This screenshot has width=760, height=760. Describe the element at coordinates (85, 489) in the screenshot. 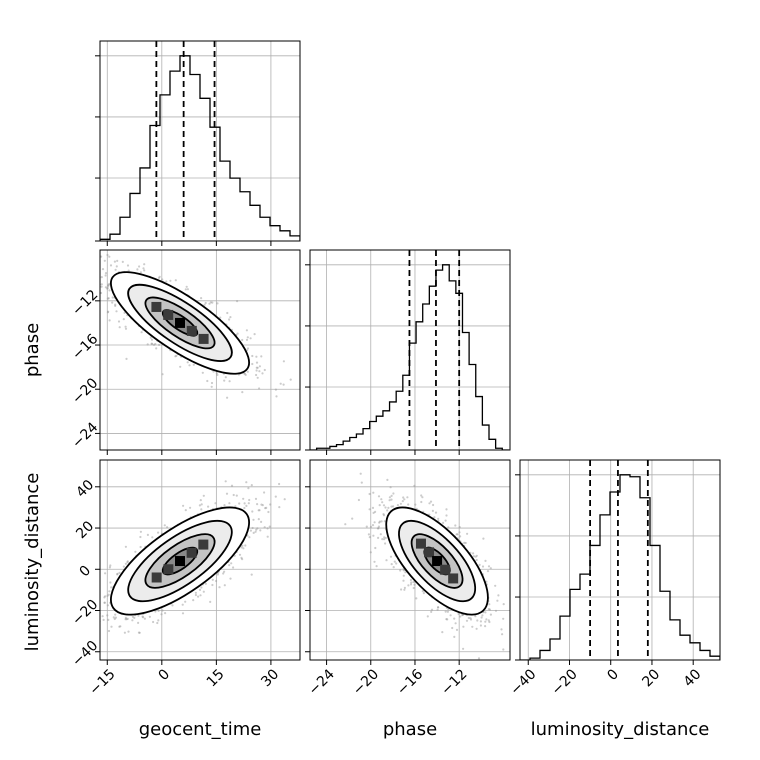

I see `y-tick-label: 40` at that location.